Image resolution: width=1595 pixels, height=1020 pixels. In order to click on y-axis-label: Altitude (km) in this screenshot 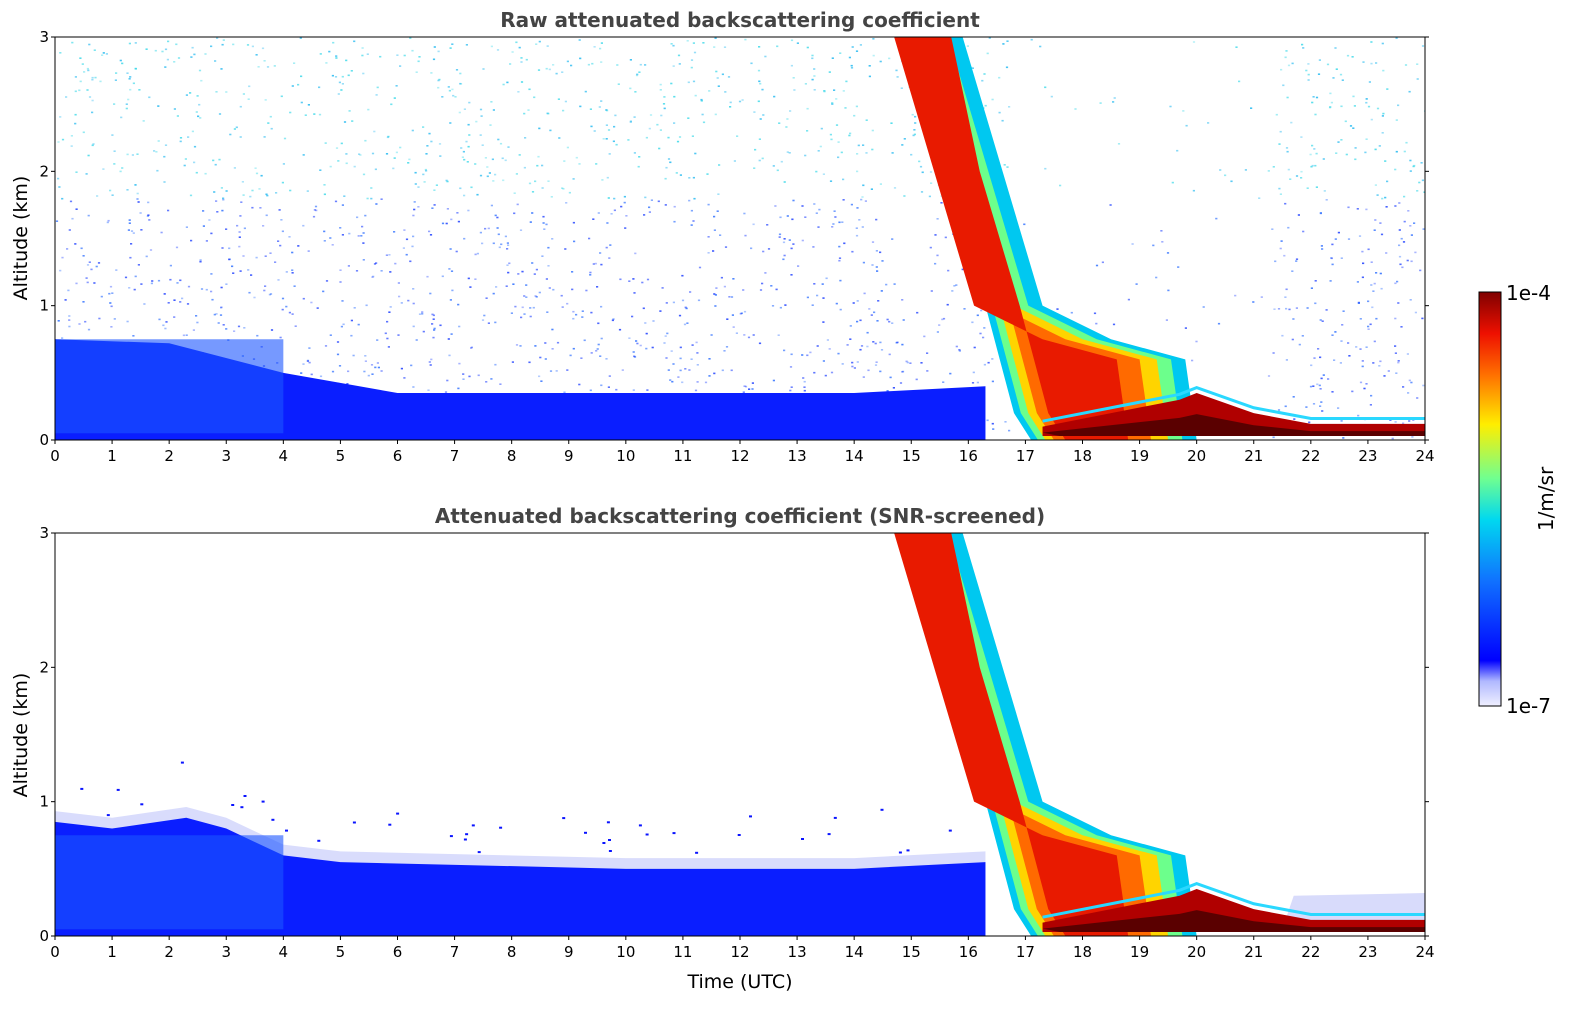, I will do `click(21, 735)`.